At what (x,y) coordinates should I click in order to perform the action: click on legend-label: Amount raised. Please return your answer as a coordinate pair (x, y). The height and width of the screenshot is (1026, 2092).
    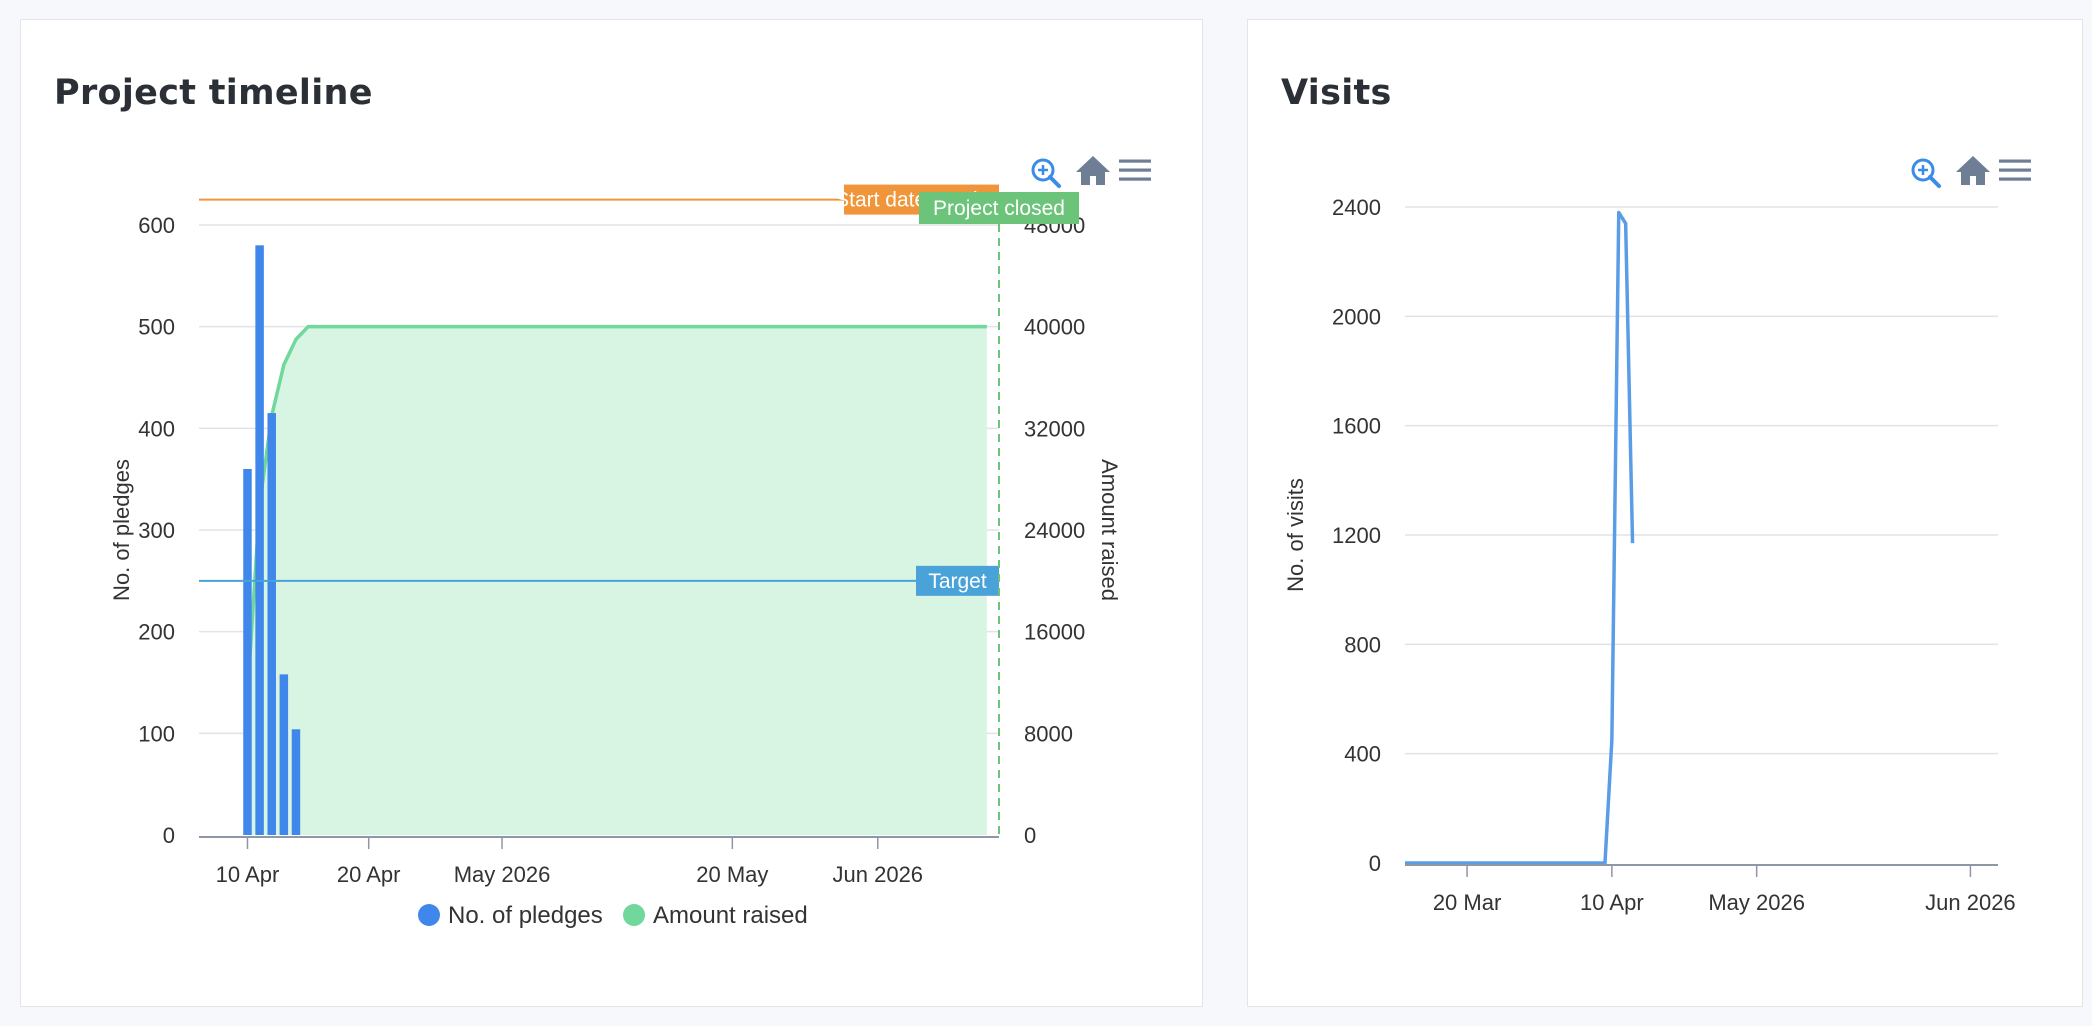
    Looking at the image, I should click on (730, 915).